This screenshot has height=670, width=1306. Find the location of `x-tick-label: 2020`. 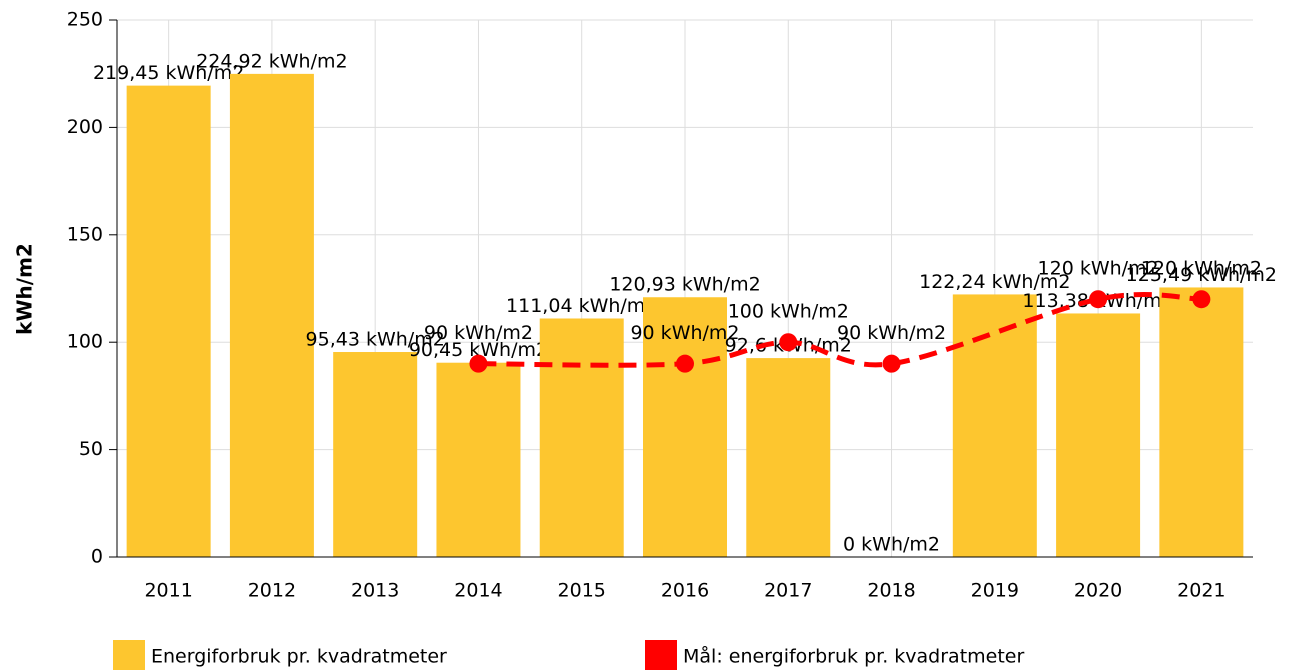

x-tick-label: 2020 is located at coordinates (1098, 591).